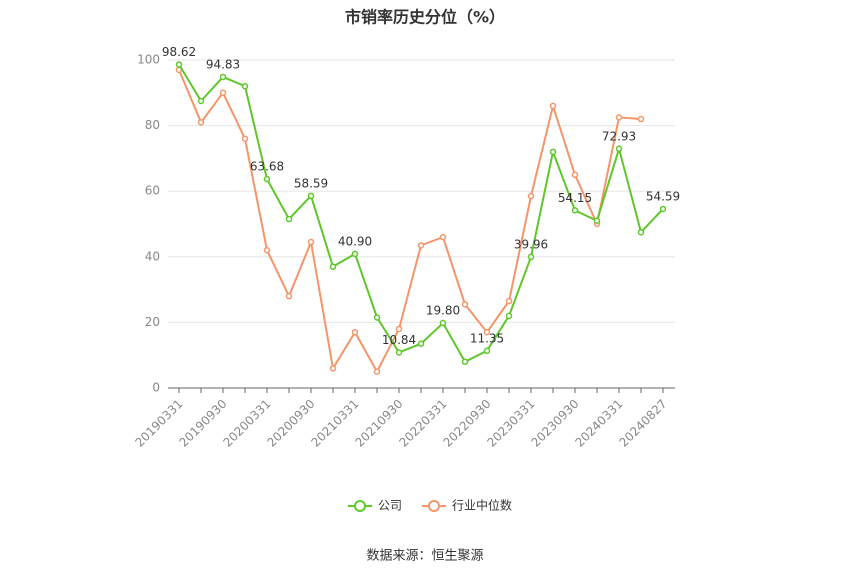 This screenshot has width=850, height=579. Describe the element at coordinates (311, 183) in the screenshot. I see `data-label: 58.59` at that location.